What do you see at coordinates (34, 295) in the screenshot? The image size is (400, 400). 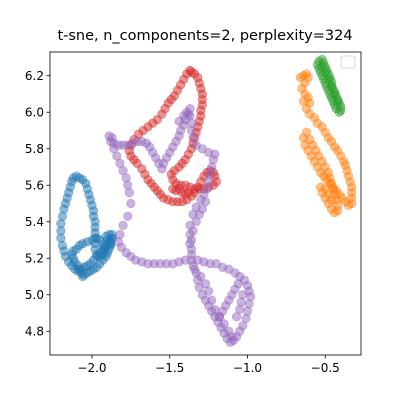 I see `y-tick-label: 5.0` at bounding box center [34, 295].